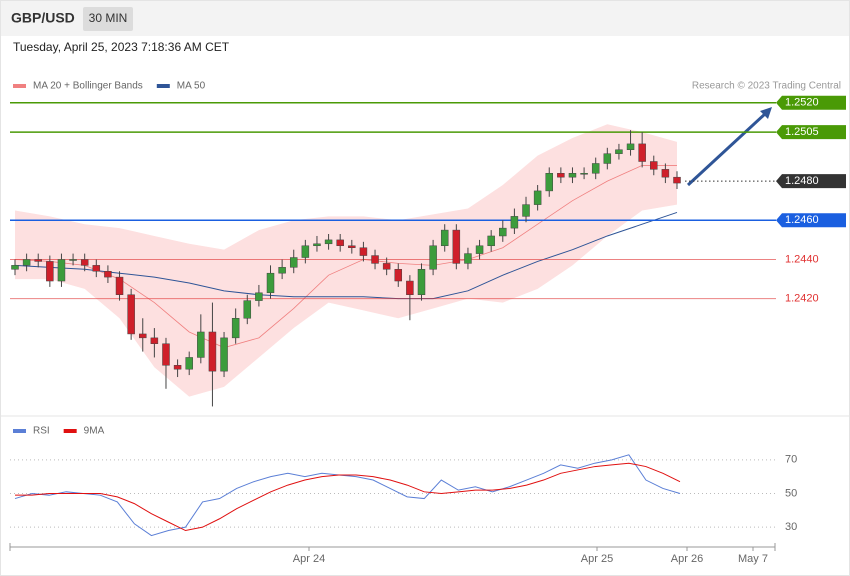 The image size is (850, 576). I want to click on timeframe: 30 MIN, so click(108, 18).